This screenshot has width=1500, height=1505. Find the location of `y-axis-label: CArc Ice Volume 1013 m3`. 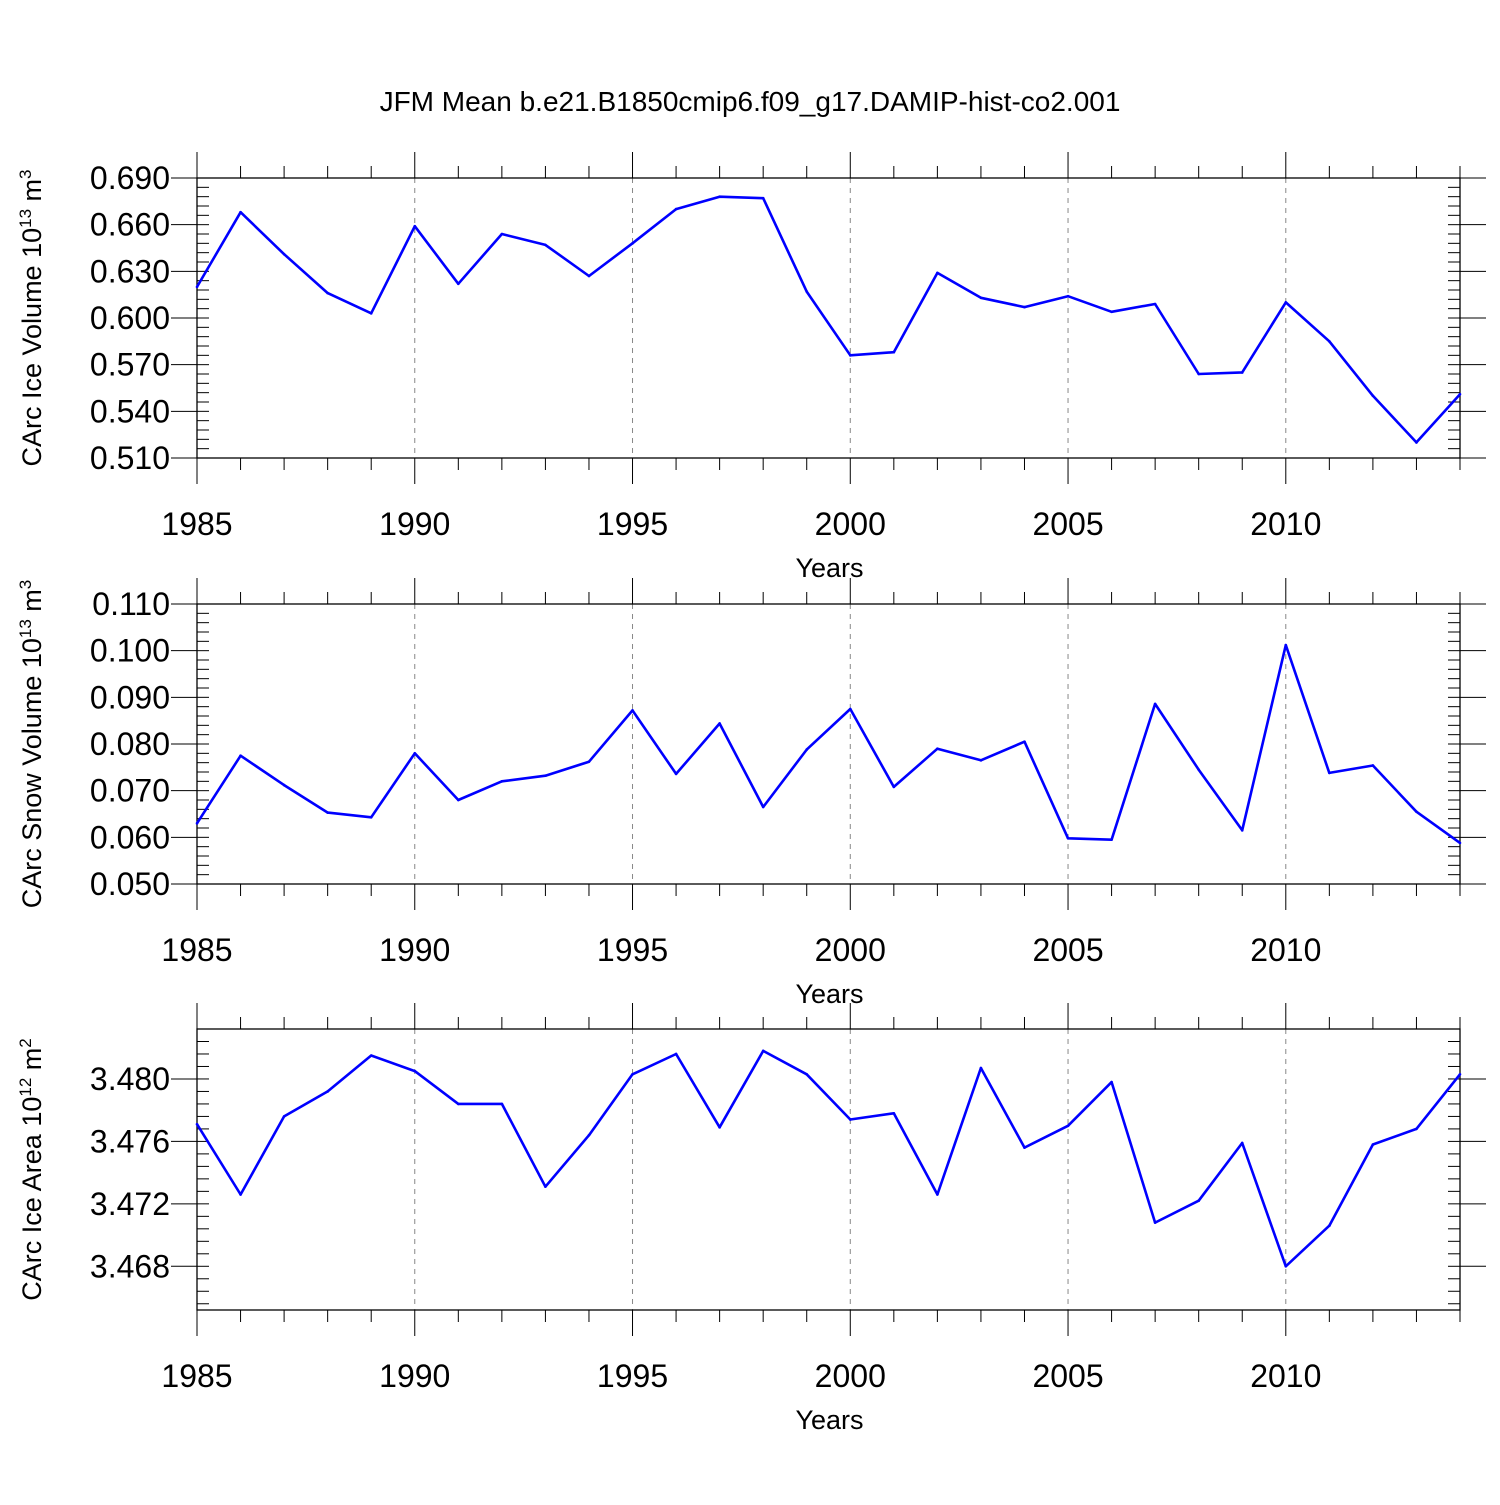

y-axis-label: CArc Ice Volume 1013 m3 is located at coordinates (31, 317).